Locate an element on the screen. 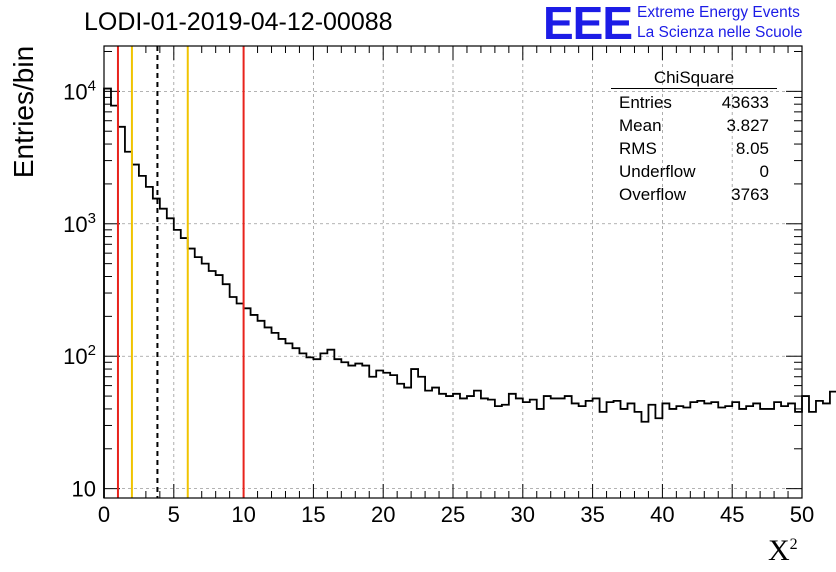  stats-row-underflow: Underflow 0 is located at coordinates (694, 173).